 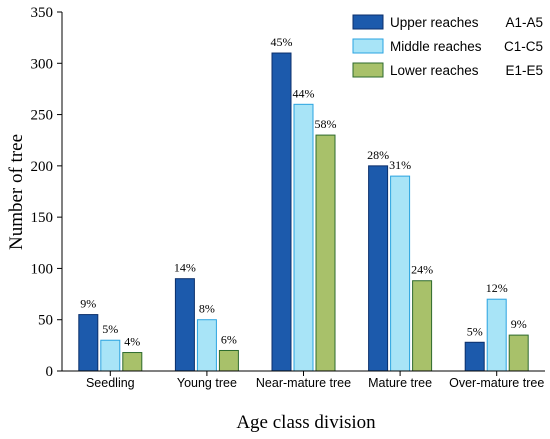 I want to click on x-tick-label: Near-mature tree, so click(x=303, y=383).